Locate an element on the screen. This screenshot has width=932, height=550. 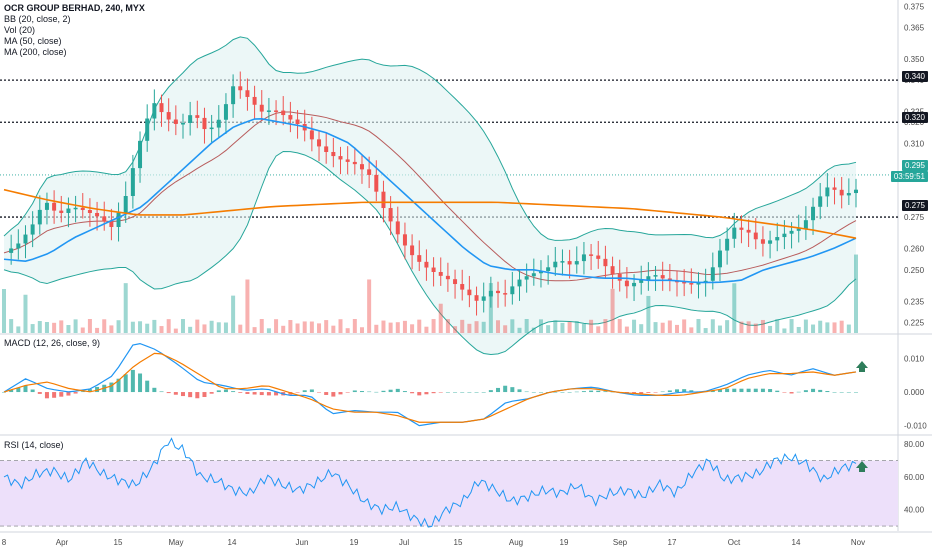
time-axis-label: Oct is located at coordinates (734, 542).